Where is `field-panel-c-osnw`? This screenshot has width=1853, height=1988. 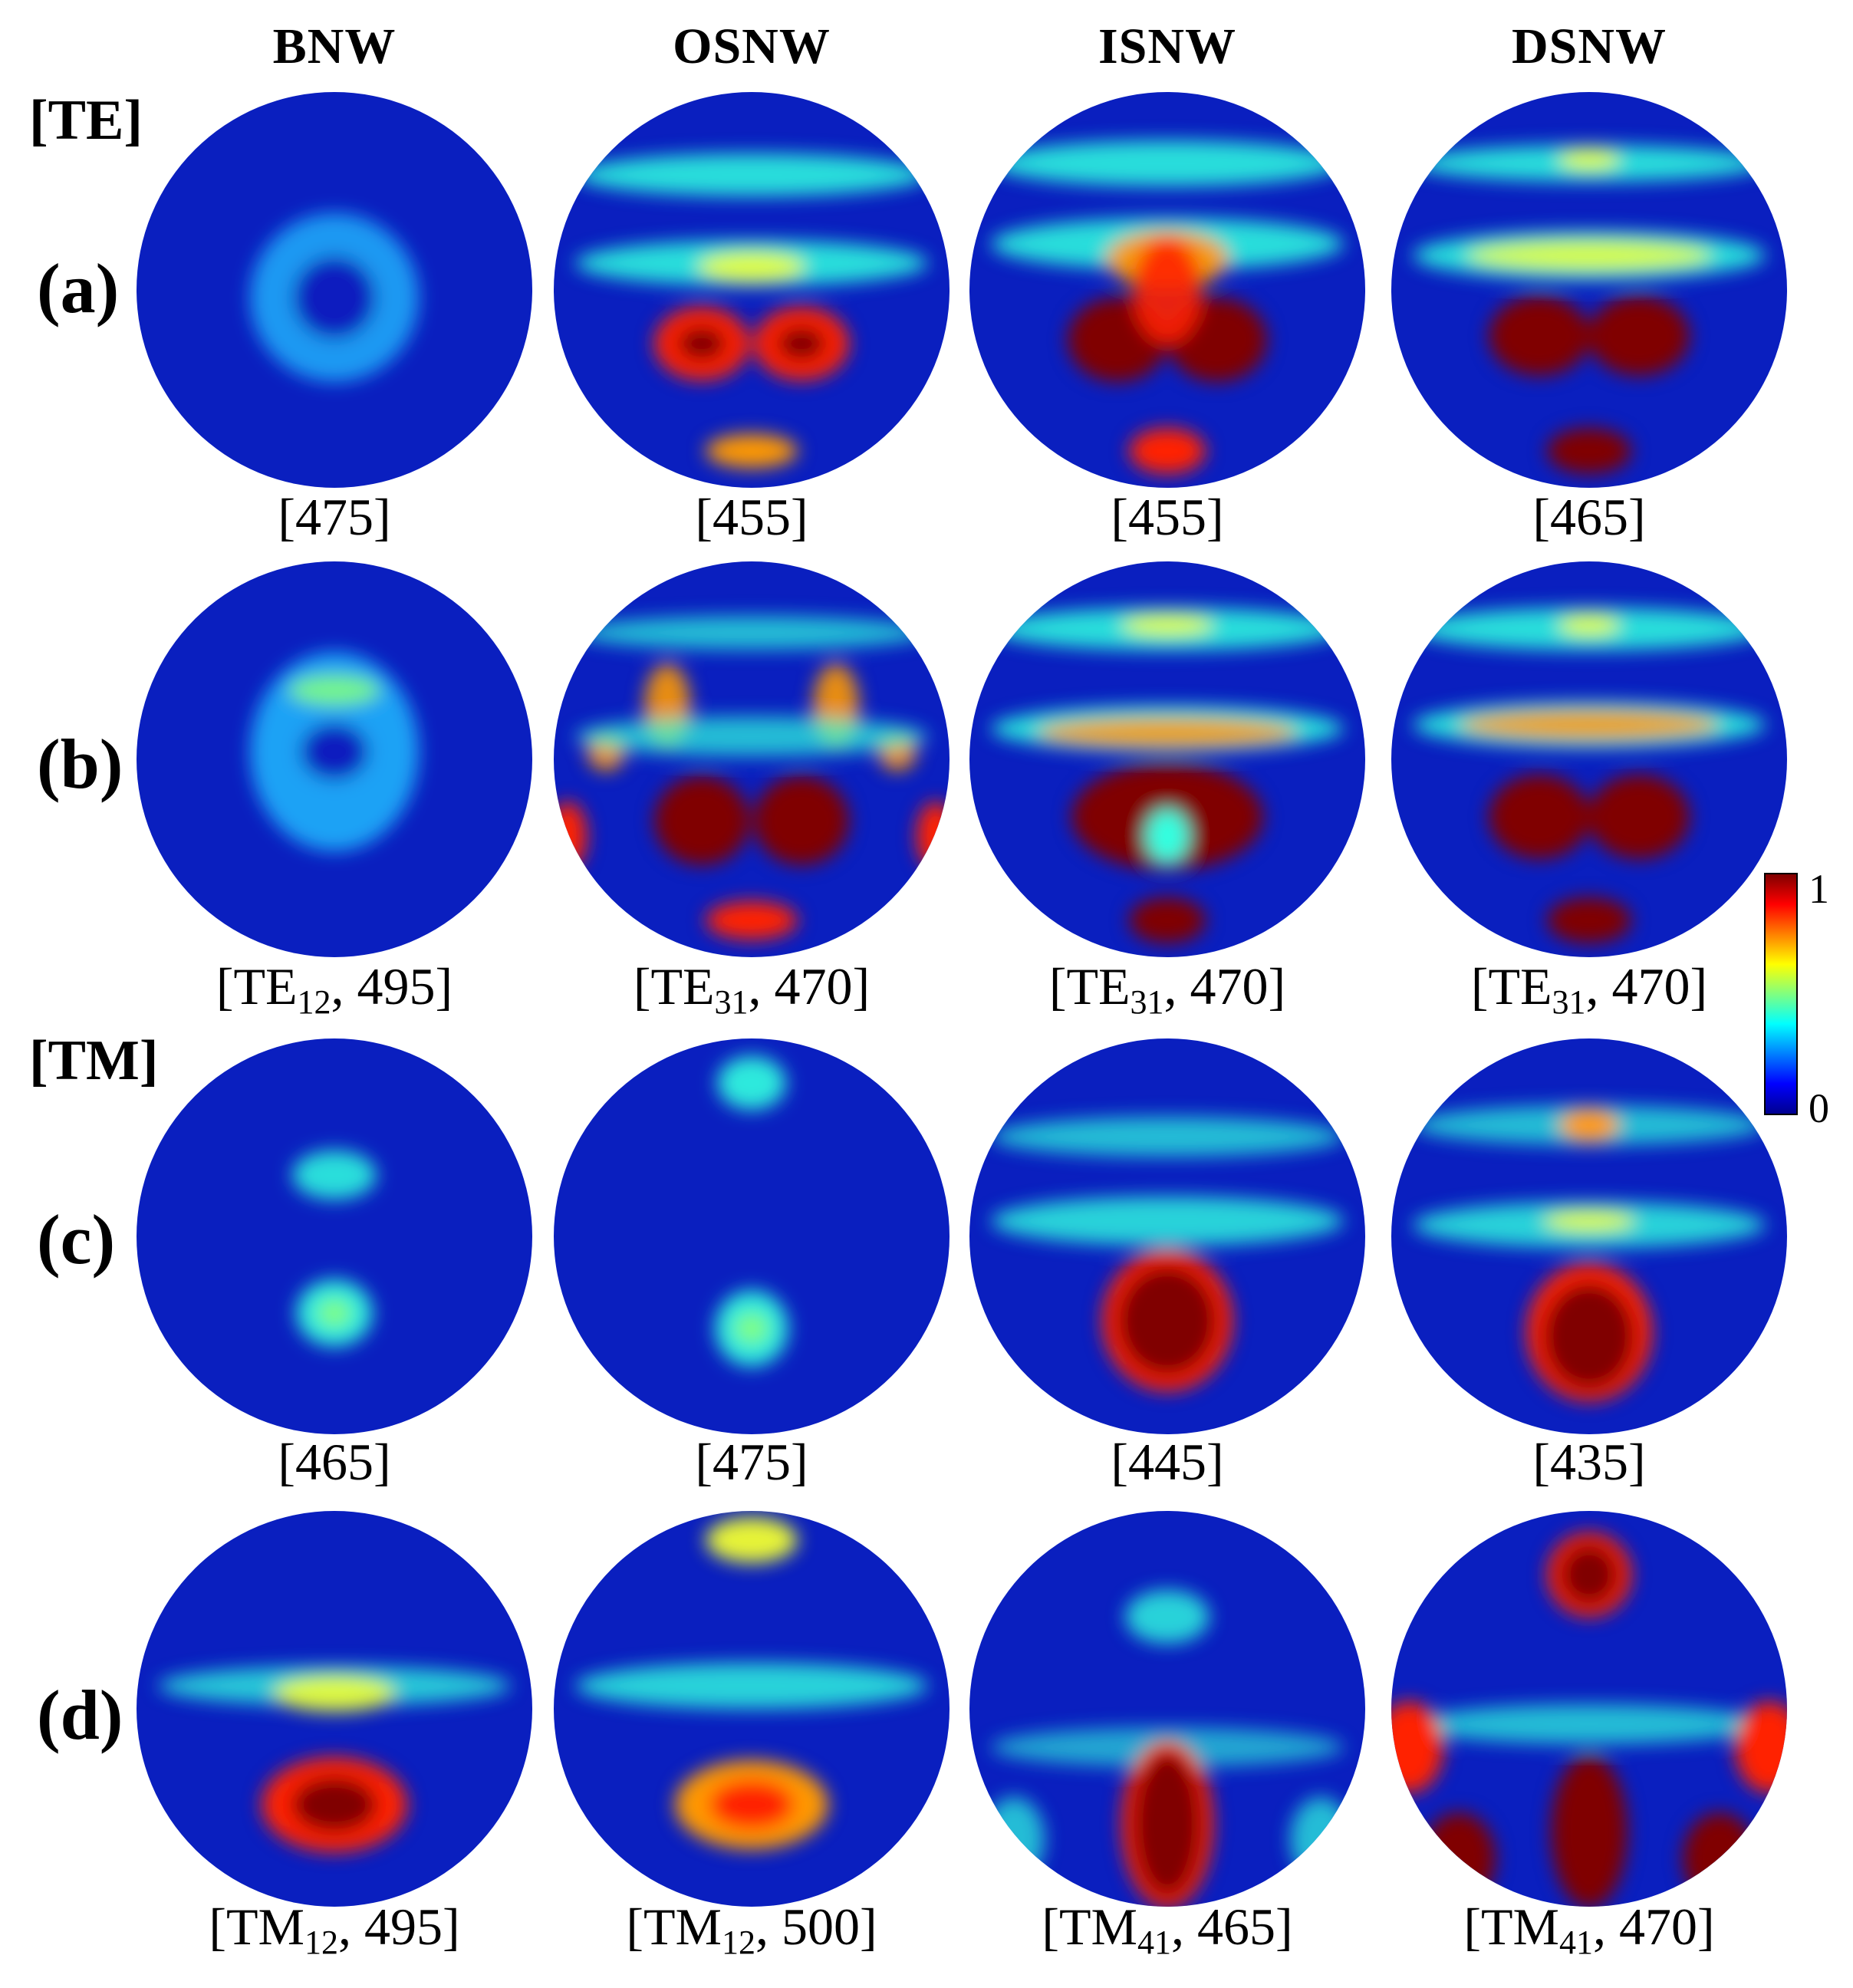
field-panel-c-osnw is located at coordinates (752, 1236).